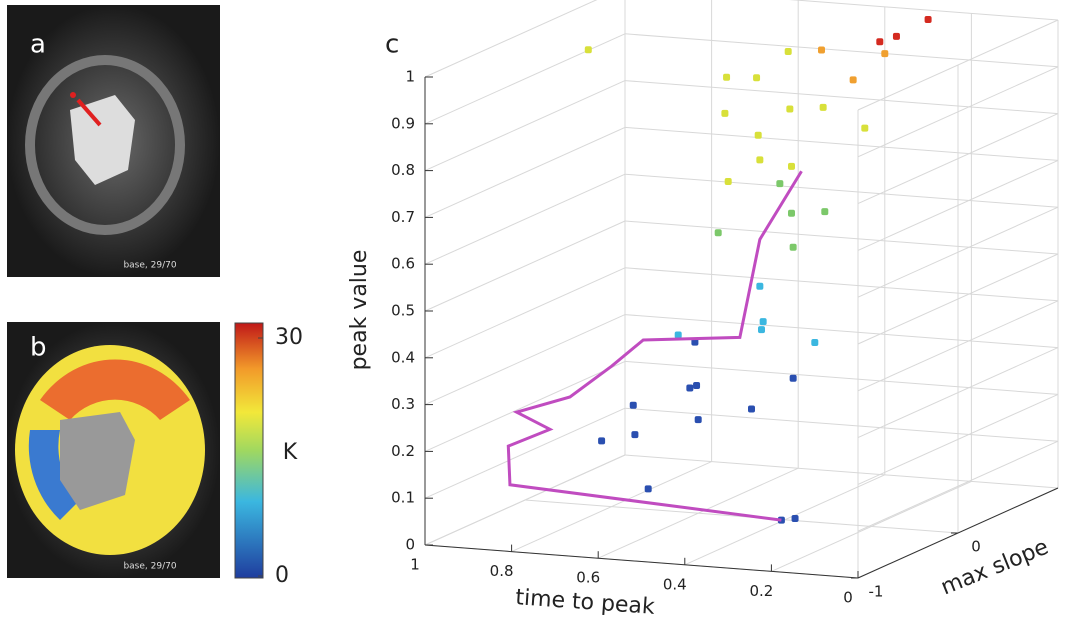  I want to click on x-tick-label: 0.2, so click(761, 591).